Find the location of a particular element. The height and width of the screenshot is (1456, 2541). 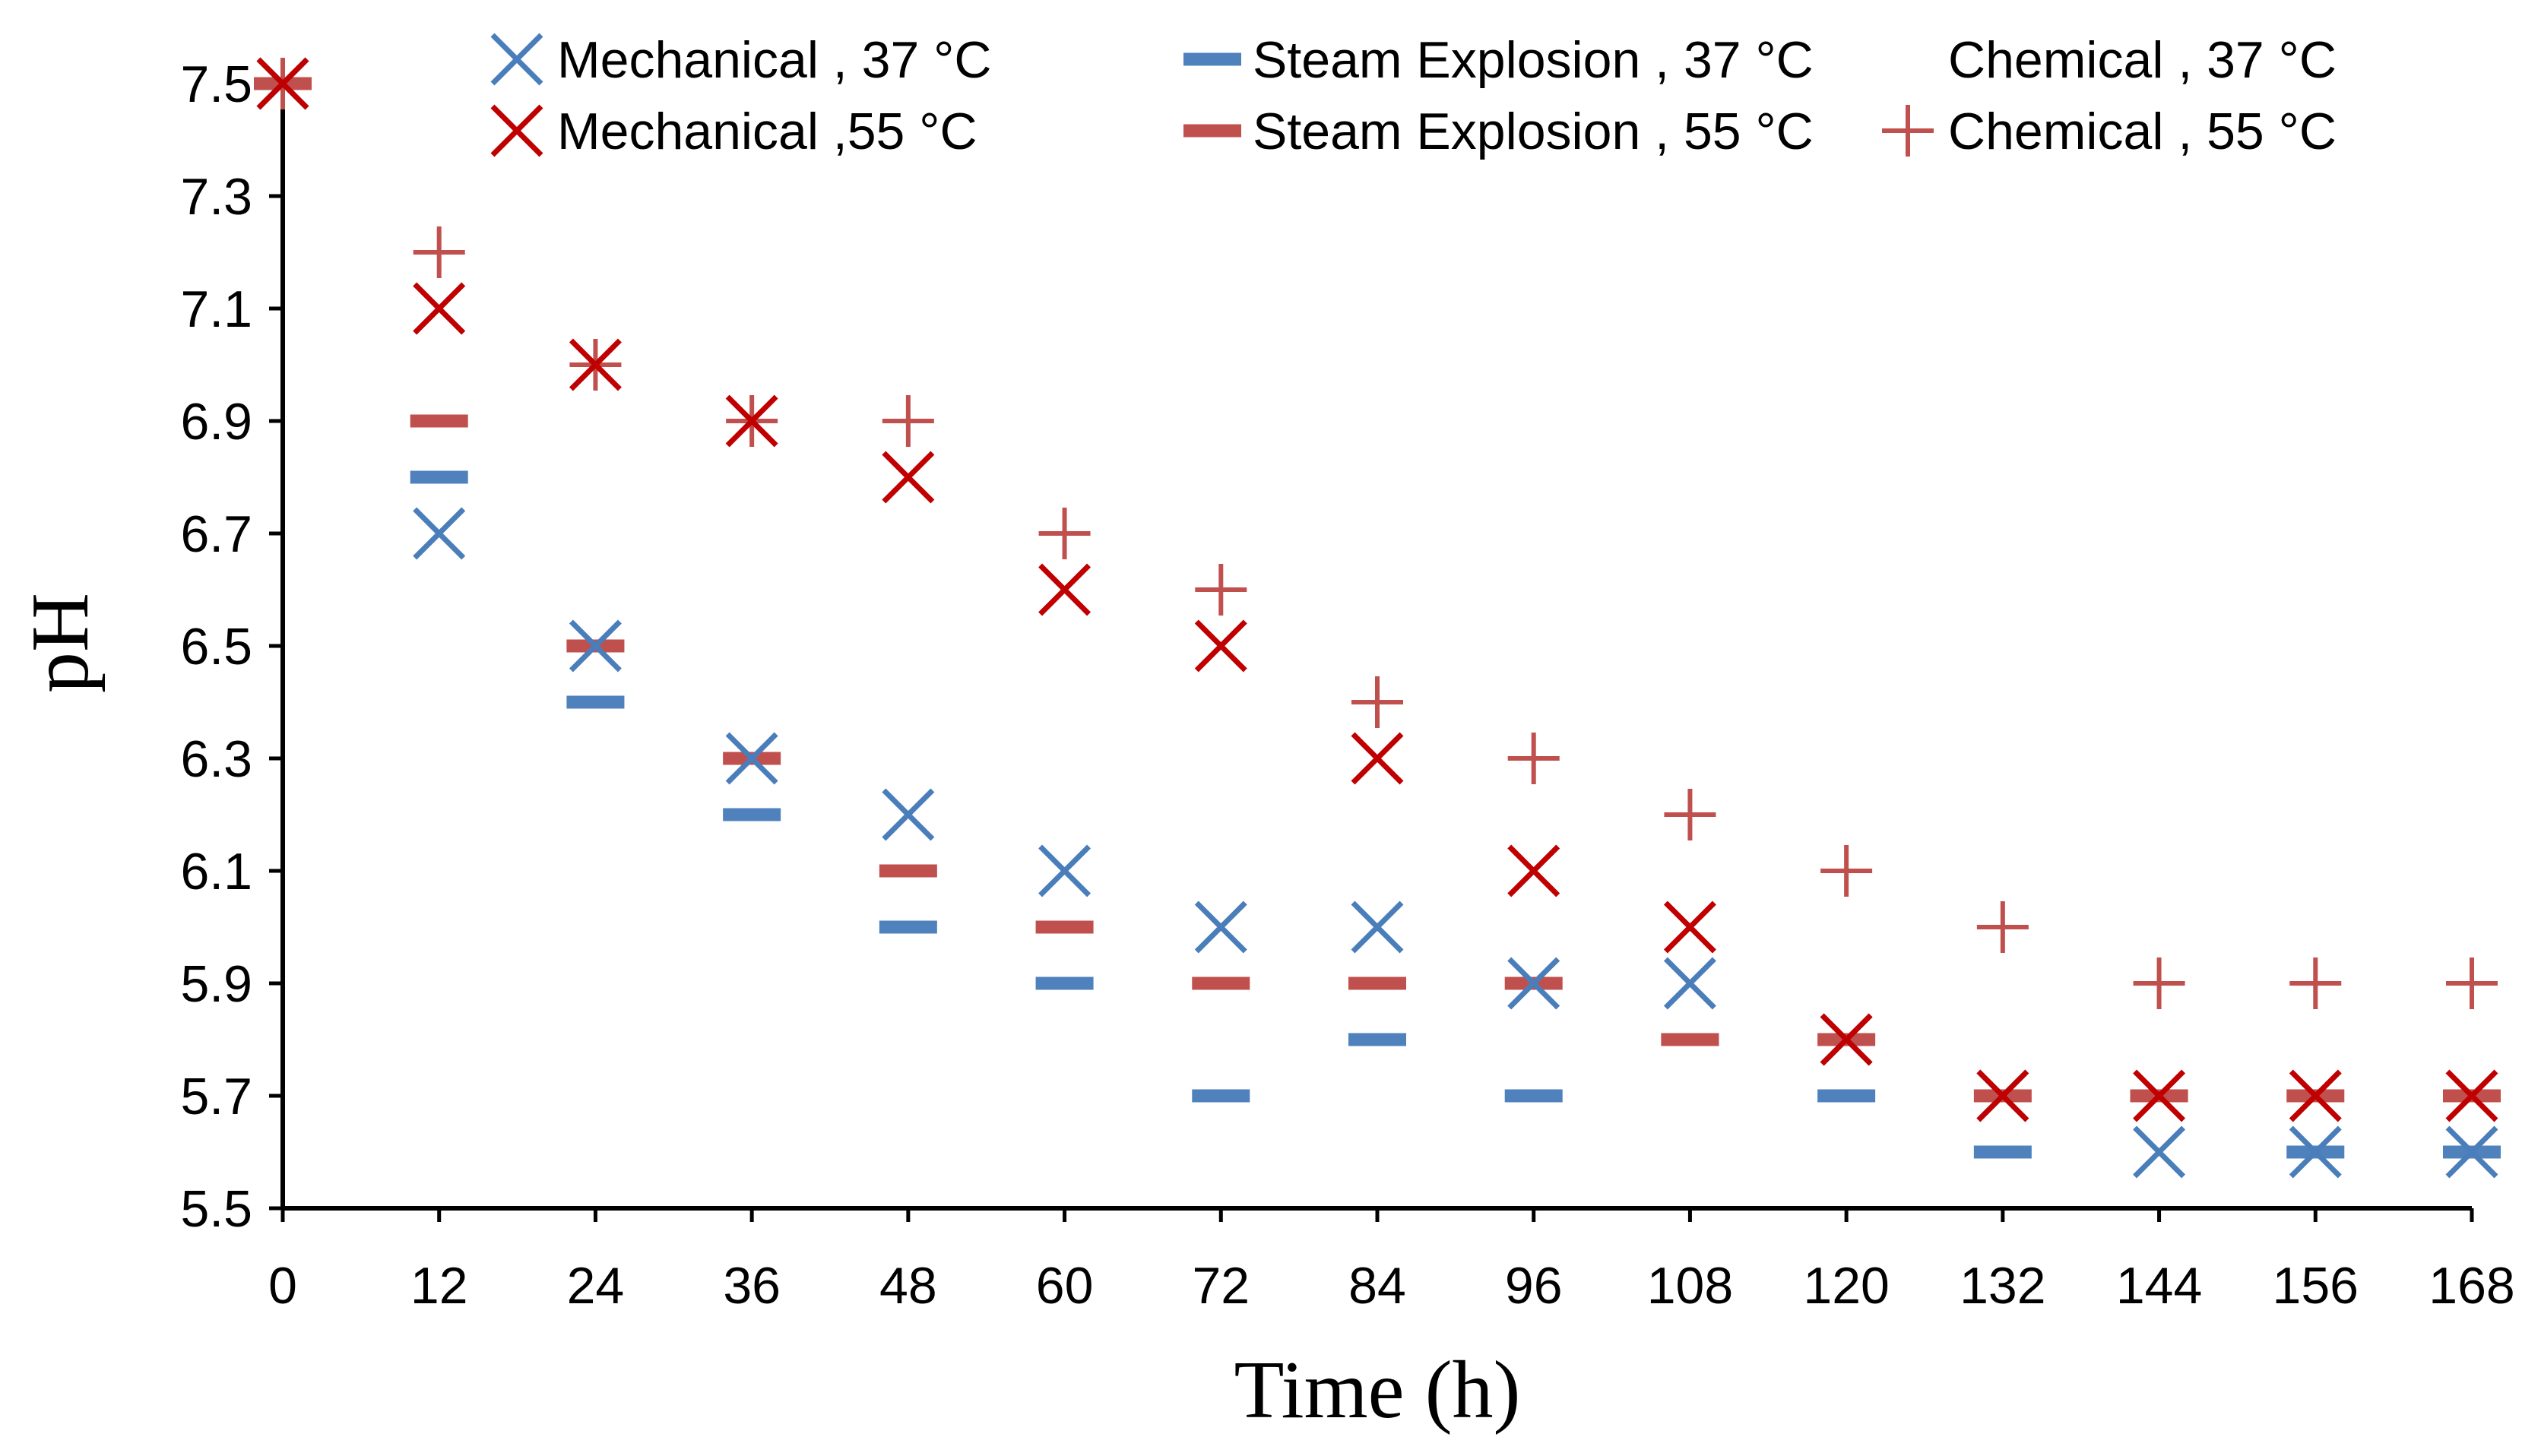

legend-label: Chemical , 37 °C is located at coordinates (2142, 60).